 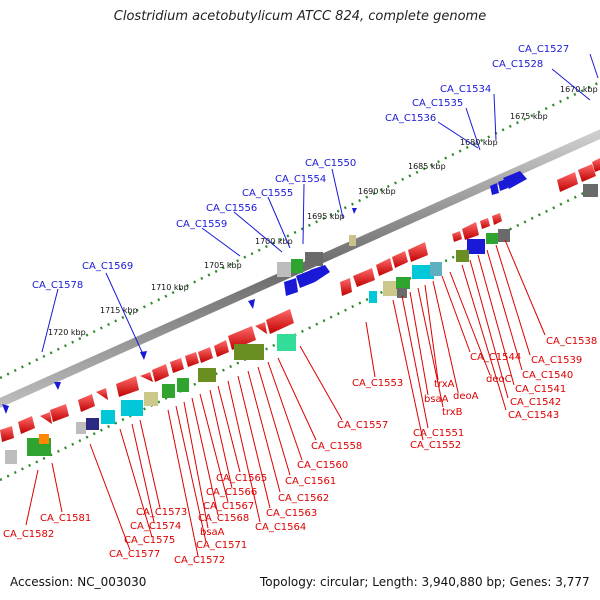 I want to click on gene-label: CA_C1535, so click(x=437, y=103).